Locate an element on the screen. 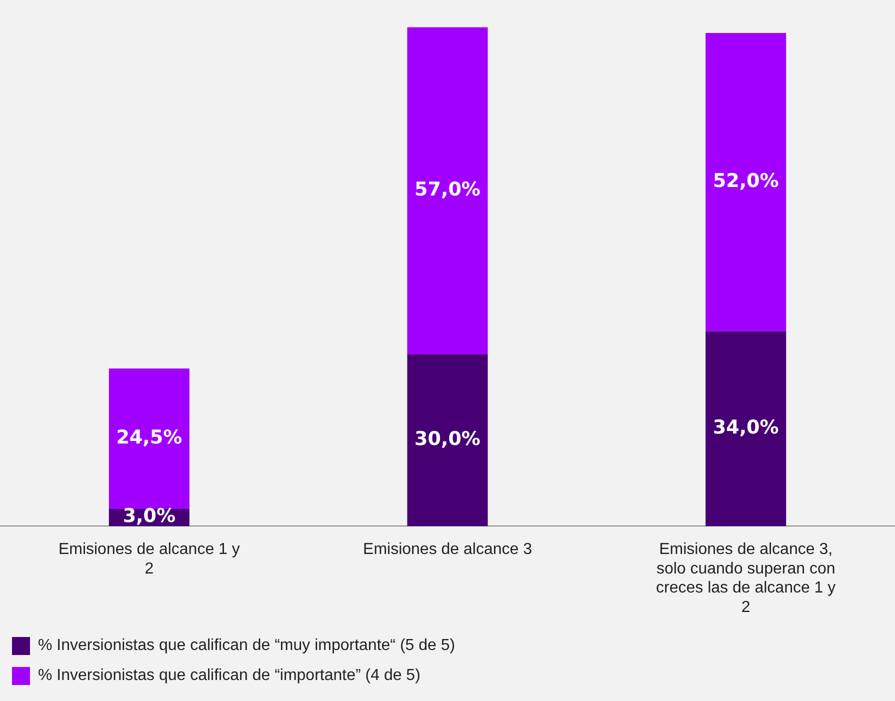 This screenshot has height=701, width=895. x-tick-label: Emisiones de alcance 3 is located at coordinates (447, 549).